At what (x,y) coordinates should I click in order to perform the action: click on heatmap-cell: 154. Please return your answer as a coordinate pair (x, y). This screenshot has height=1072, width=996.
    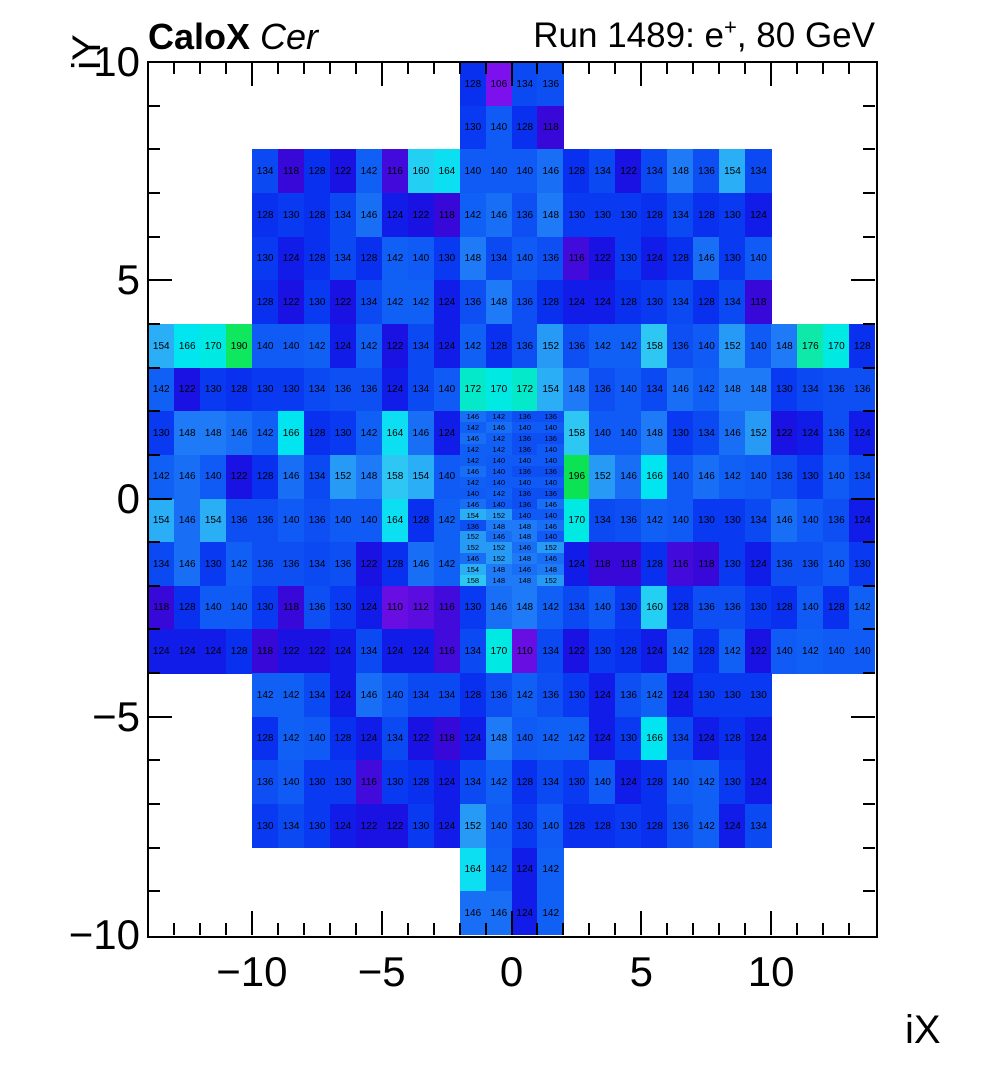
    Looking at the image, I should click on (213, 520).